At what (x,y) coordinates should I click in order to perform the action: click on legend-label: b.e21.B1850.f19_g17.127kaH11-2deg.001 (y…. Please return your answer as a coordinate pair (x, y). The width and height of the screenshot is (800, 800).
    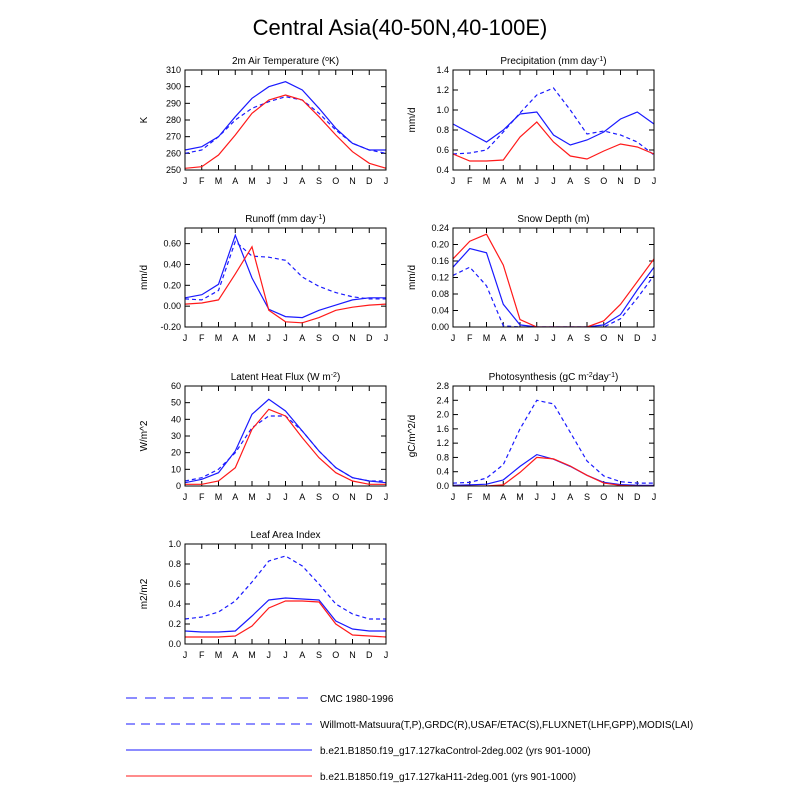
    Looking at the image, I should click on (448, 777).